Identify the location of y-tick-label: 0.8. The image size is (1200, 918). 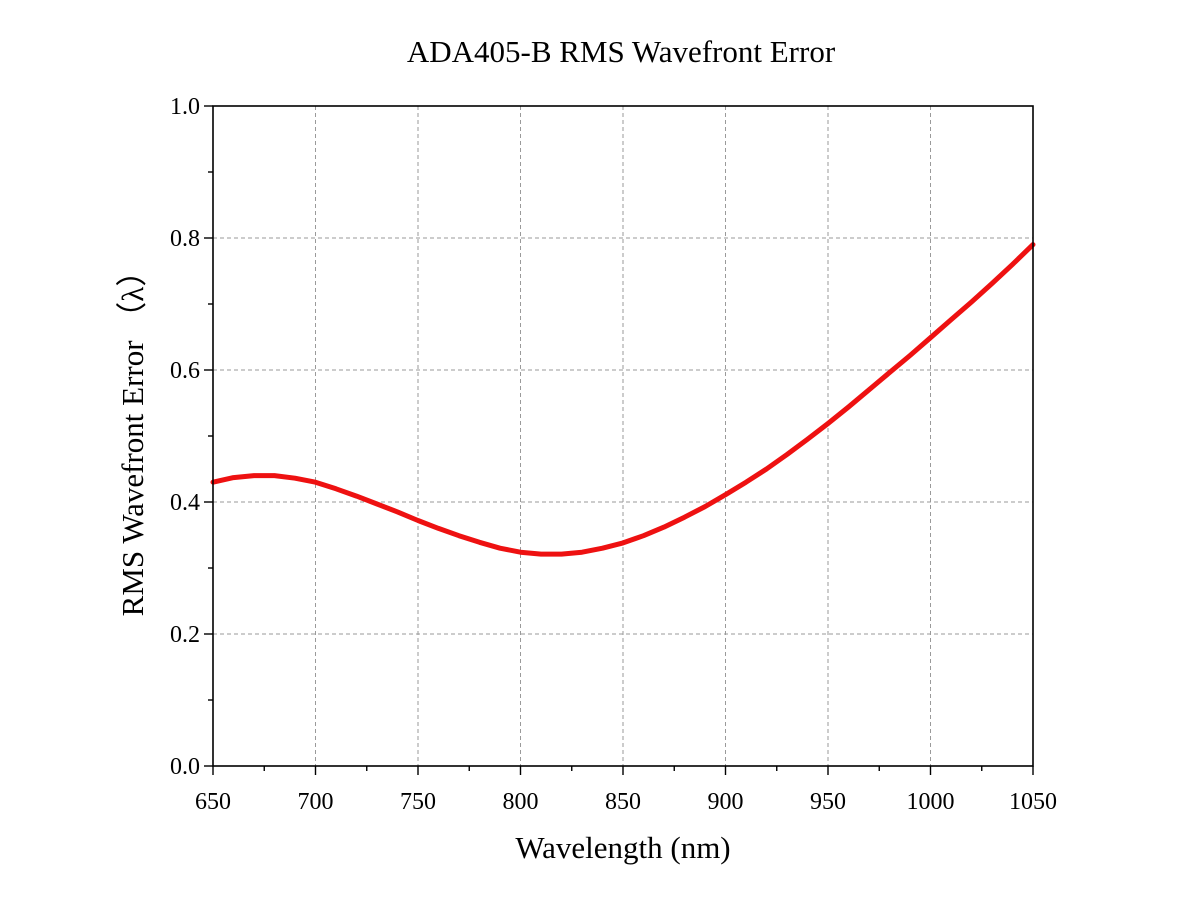
(185, 239).